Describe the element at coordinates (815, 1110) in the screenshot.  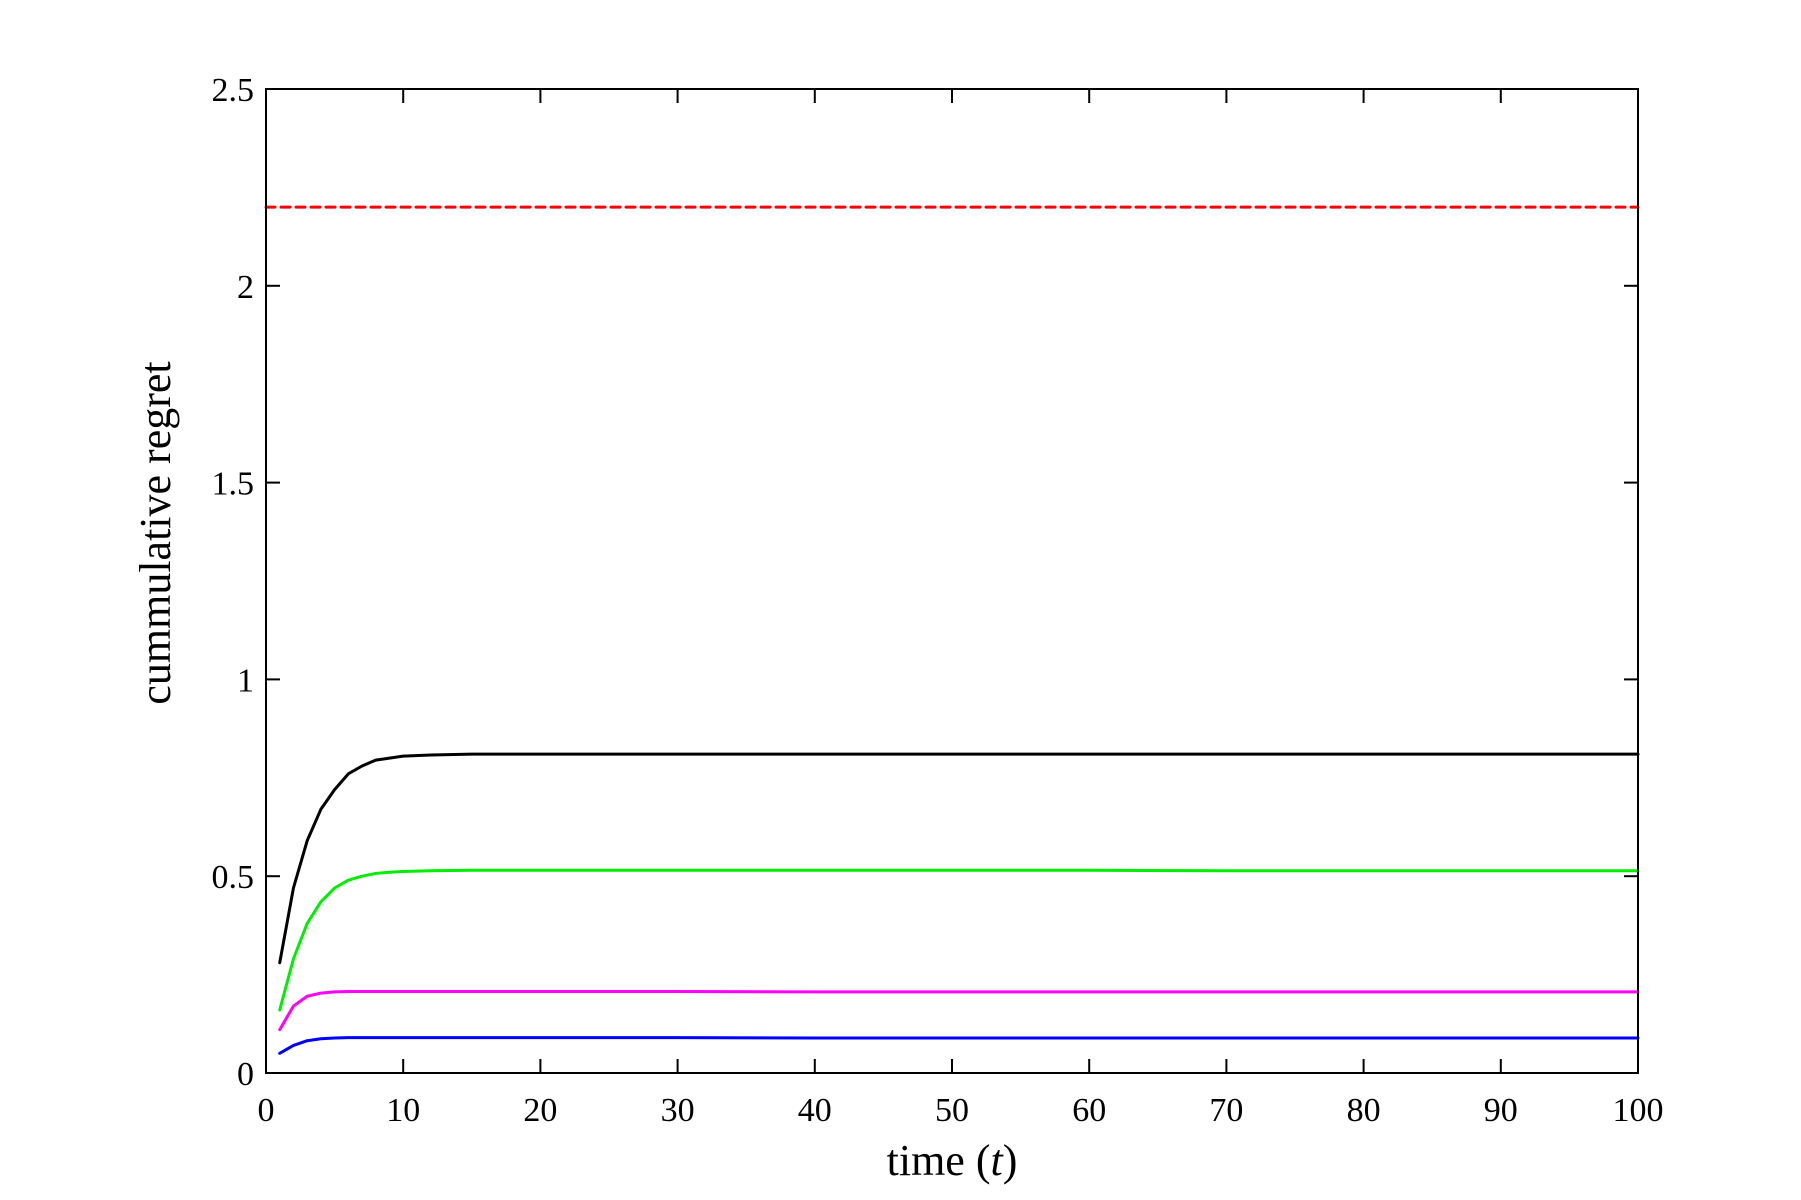
I see `x-tick-label-4: 40` at that location.